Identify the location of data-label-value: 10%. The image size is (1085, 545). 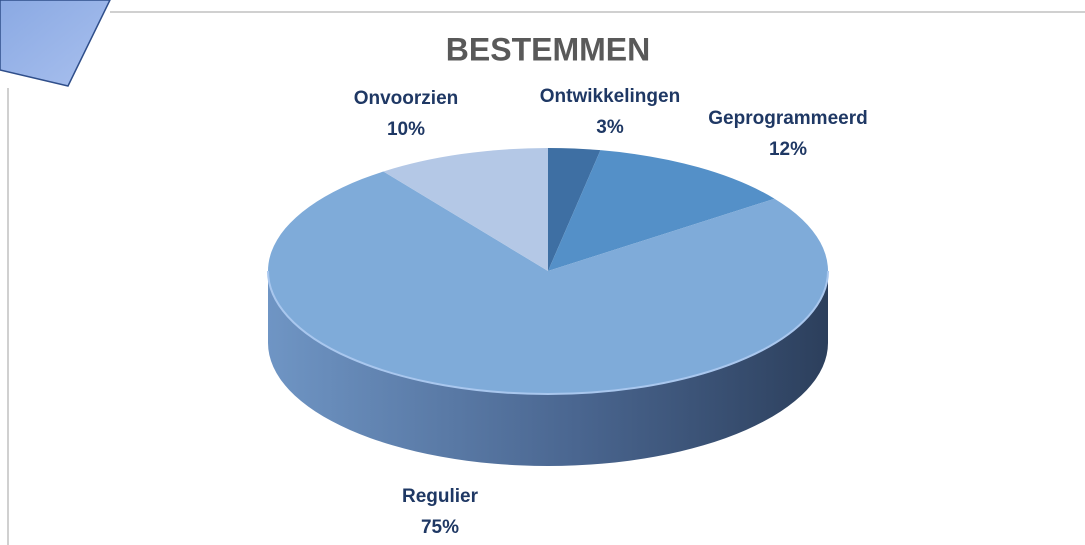
(406, 129).